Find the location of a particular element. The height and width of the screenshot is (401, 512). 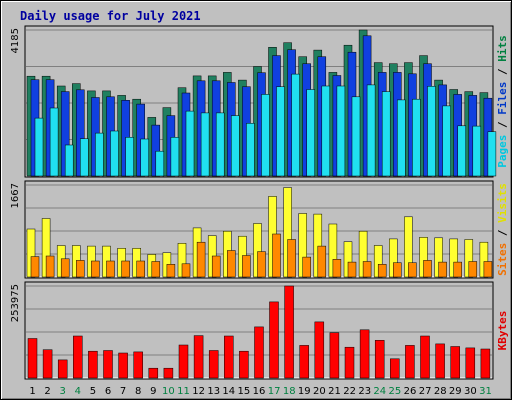

visits-legend: Sites / Visits is located at coordinates (502, 229).